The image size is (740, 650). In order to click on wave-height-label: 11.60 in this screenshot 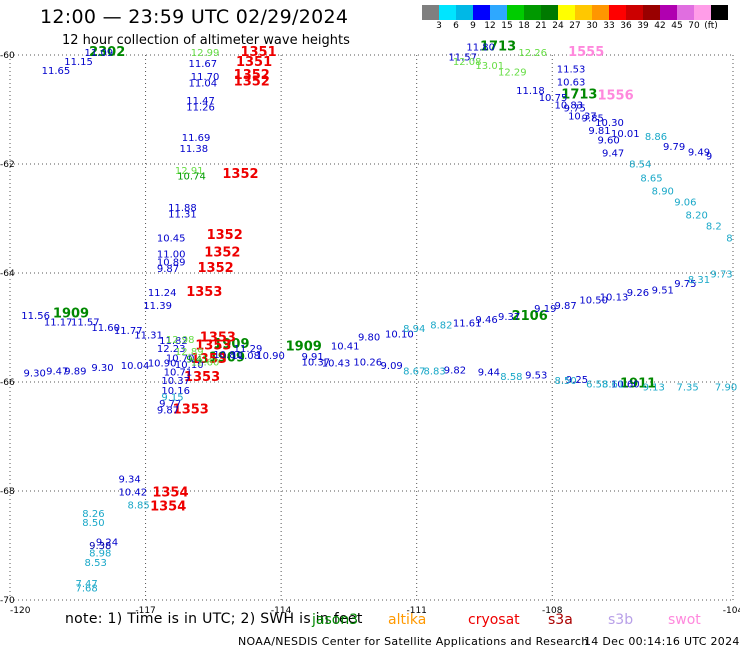, I will do `click(105, 328)`.